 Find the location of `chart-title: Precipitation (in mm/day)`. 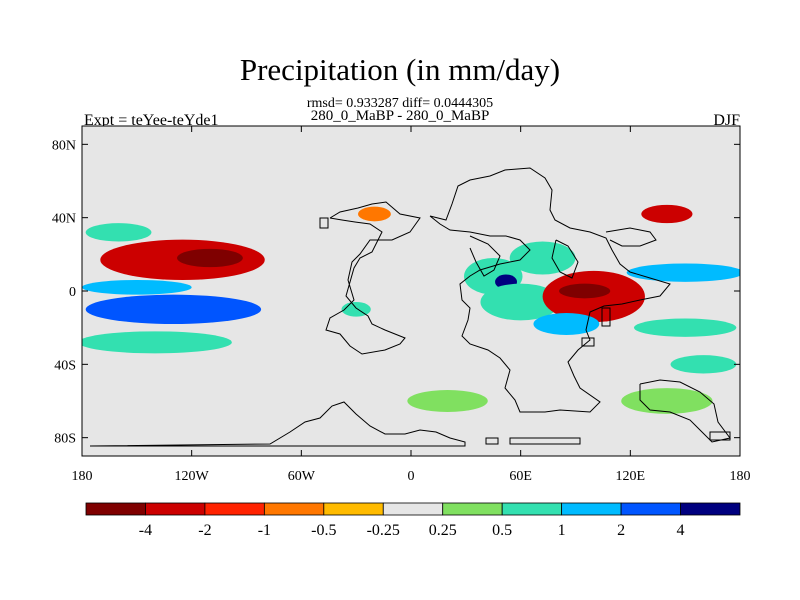

chart-title: Precipitation (in mm/day) is located at coordinates (400, 69).